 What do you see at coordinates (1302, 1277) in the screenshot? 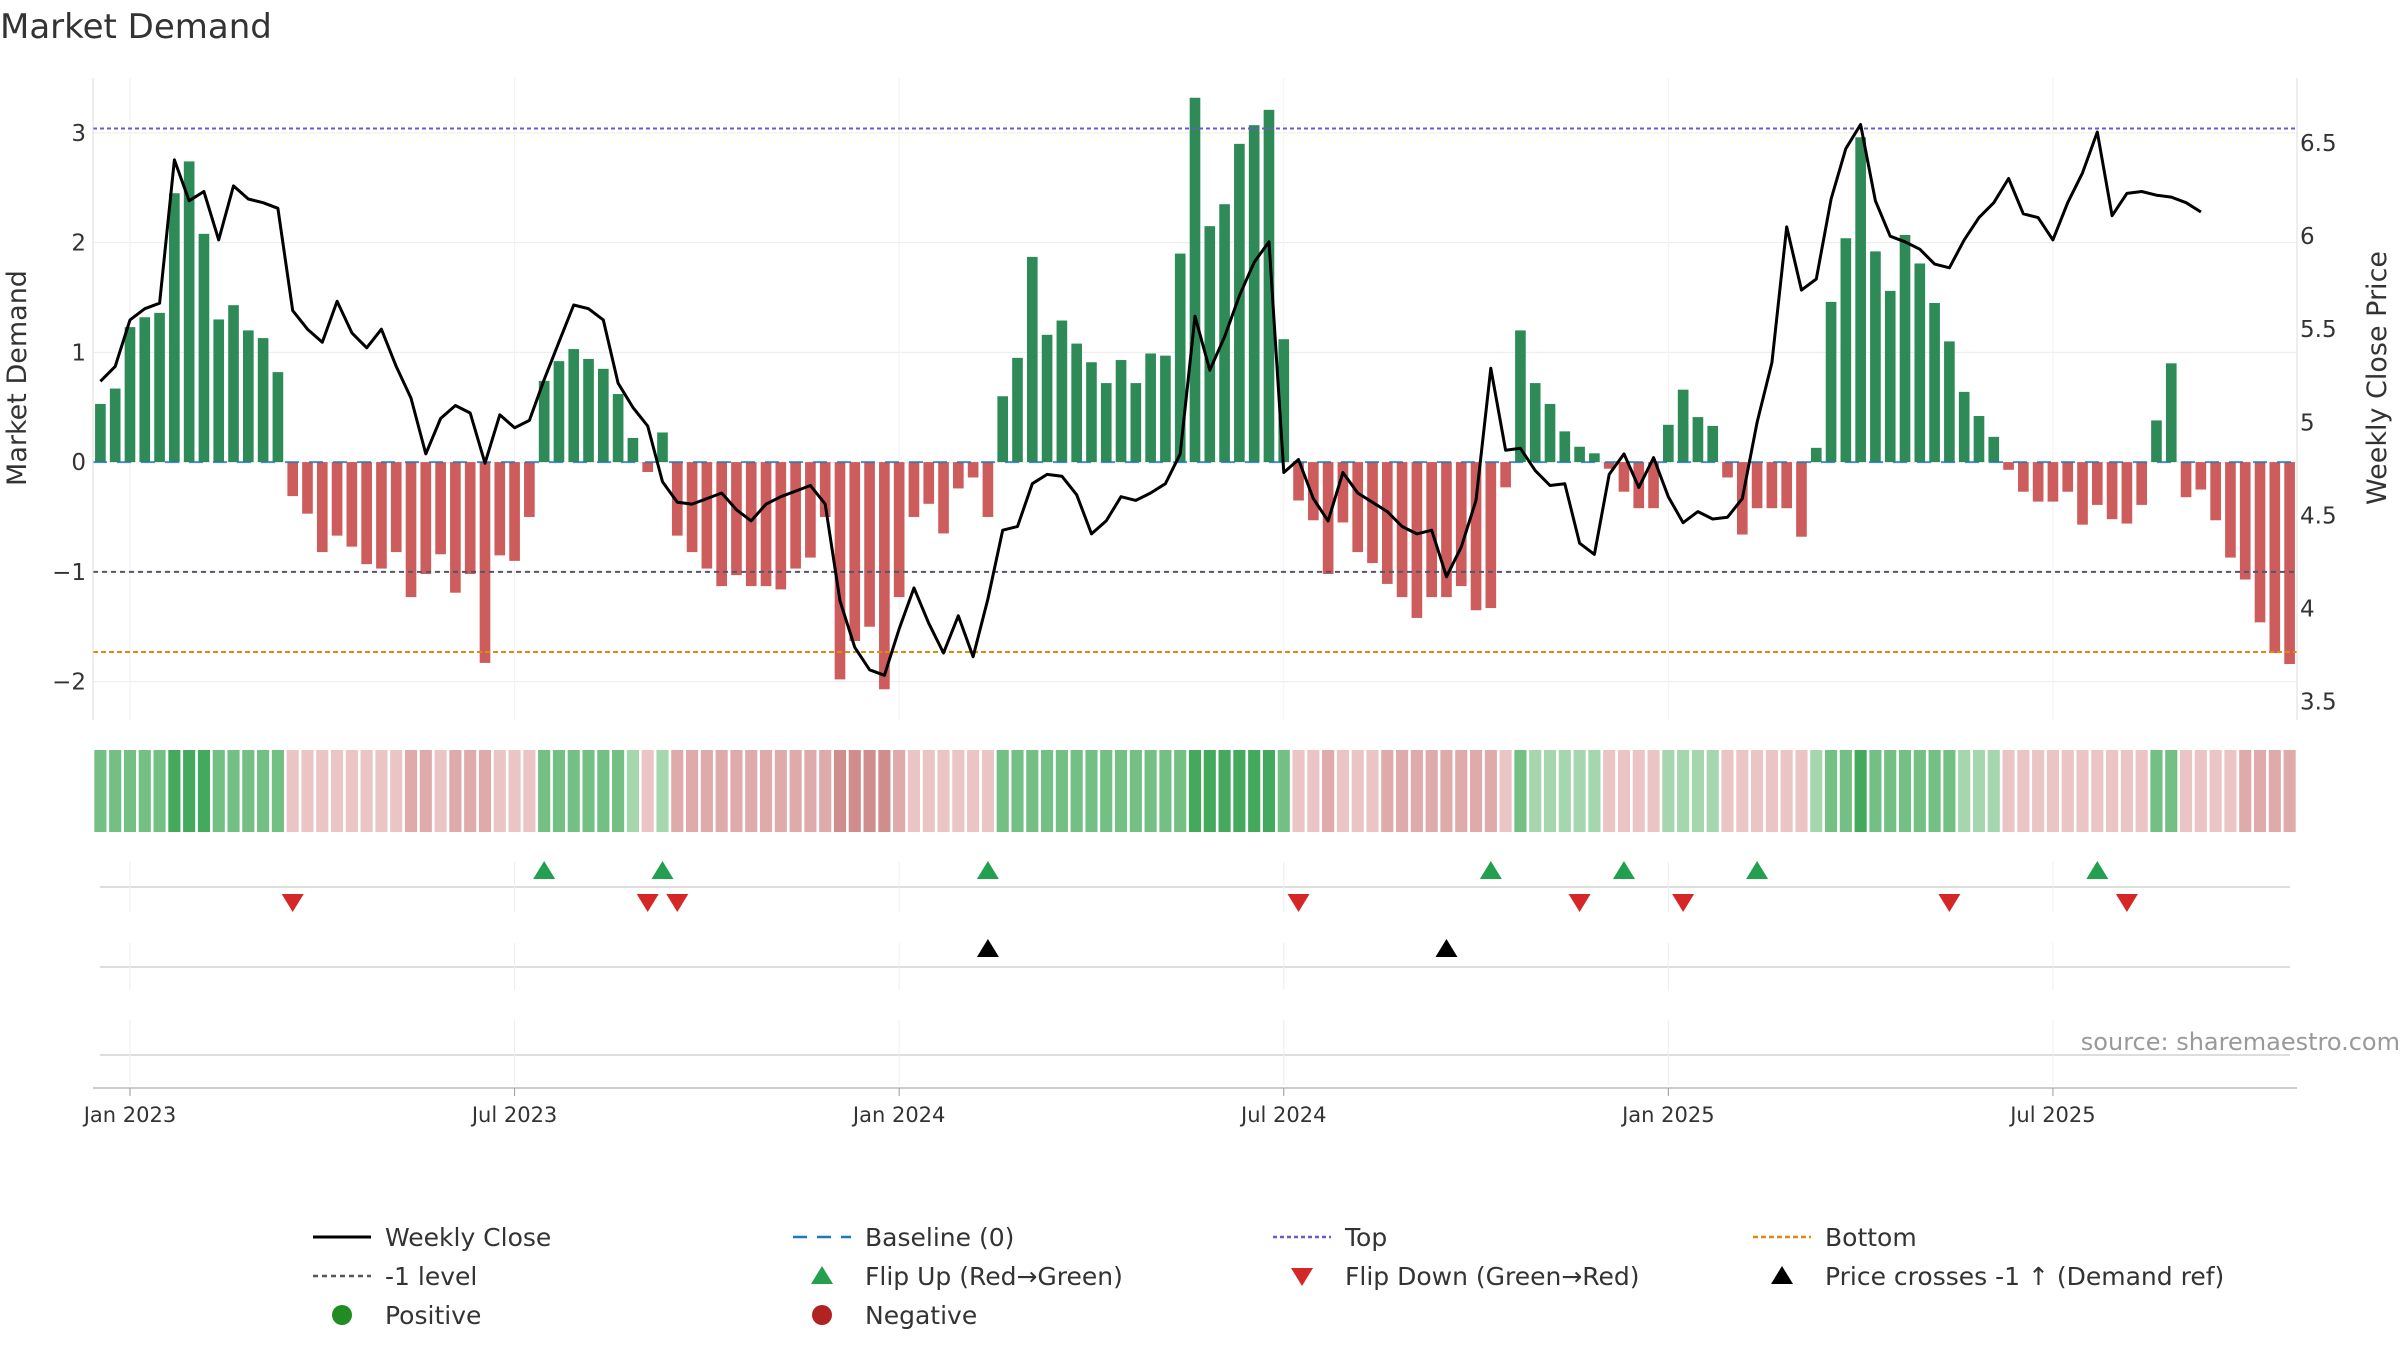
I see `legend-flip-down-swatch` at bounding box center [1302, 1277].